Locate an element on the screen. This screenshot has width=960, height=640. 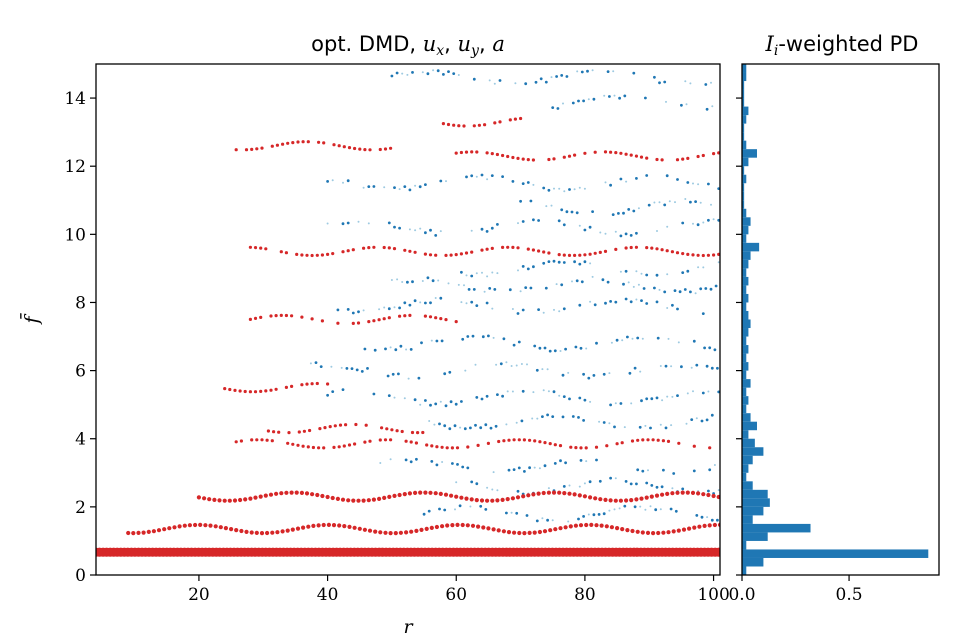
y-axis-label: f̄ is located at coordinates (31, 319).